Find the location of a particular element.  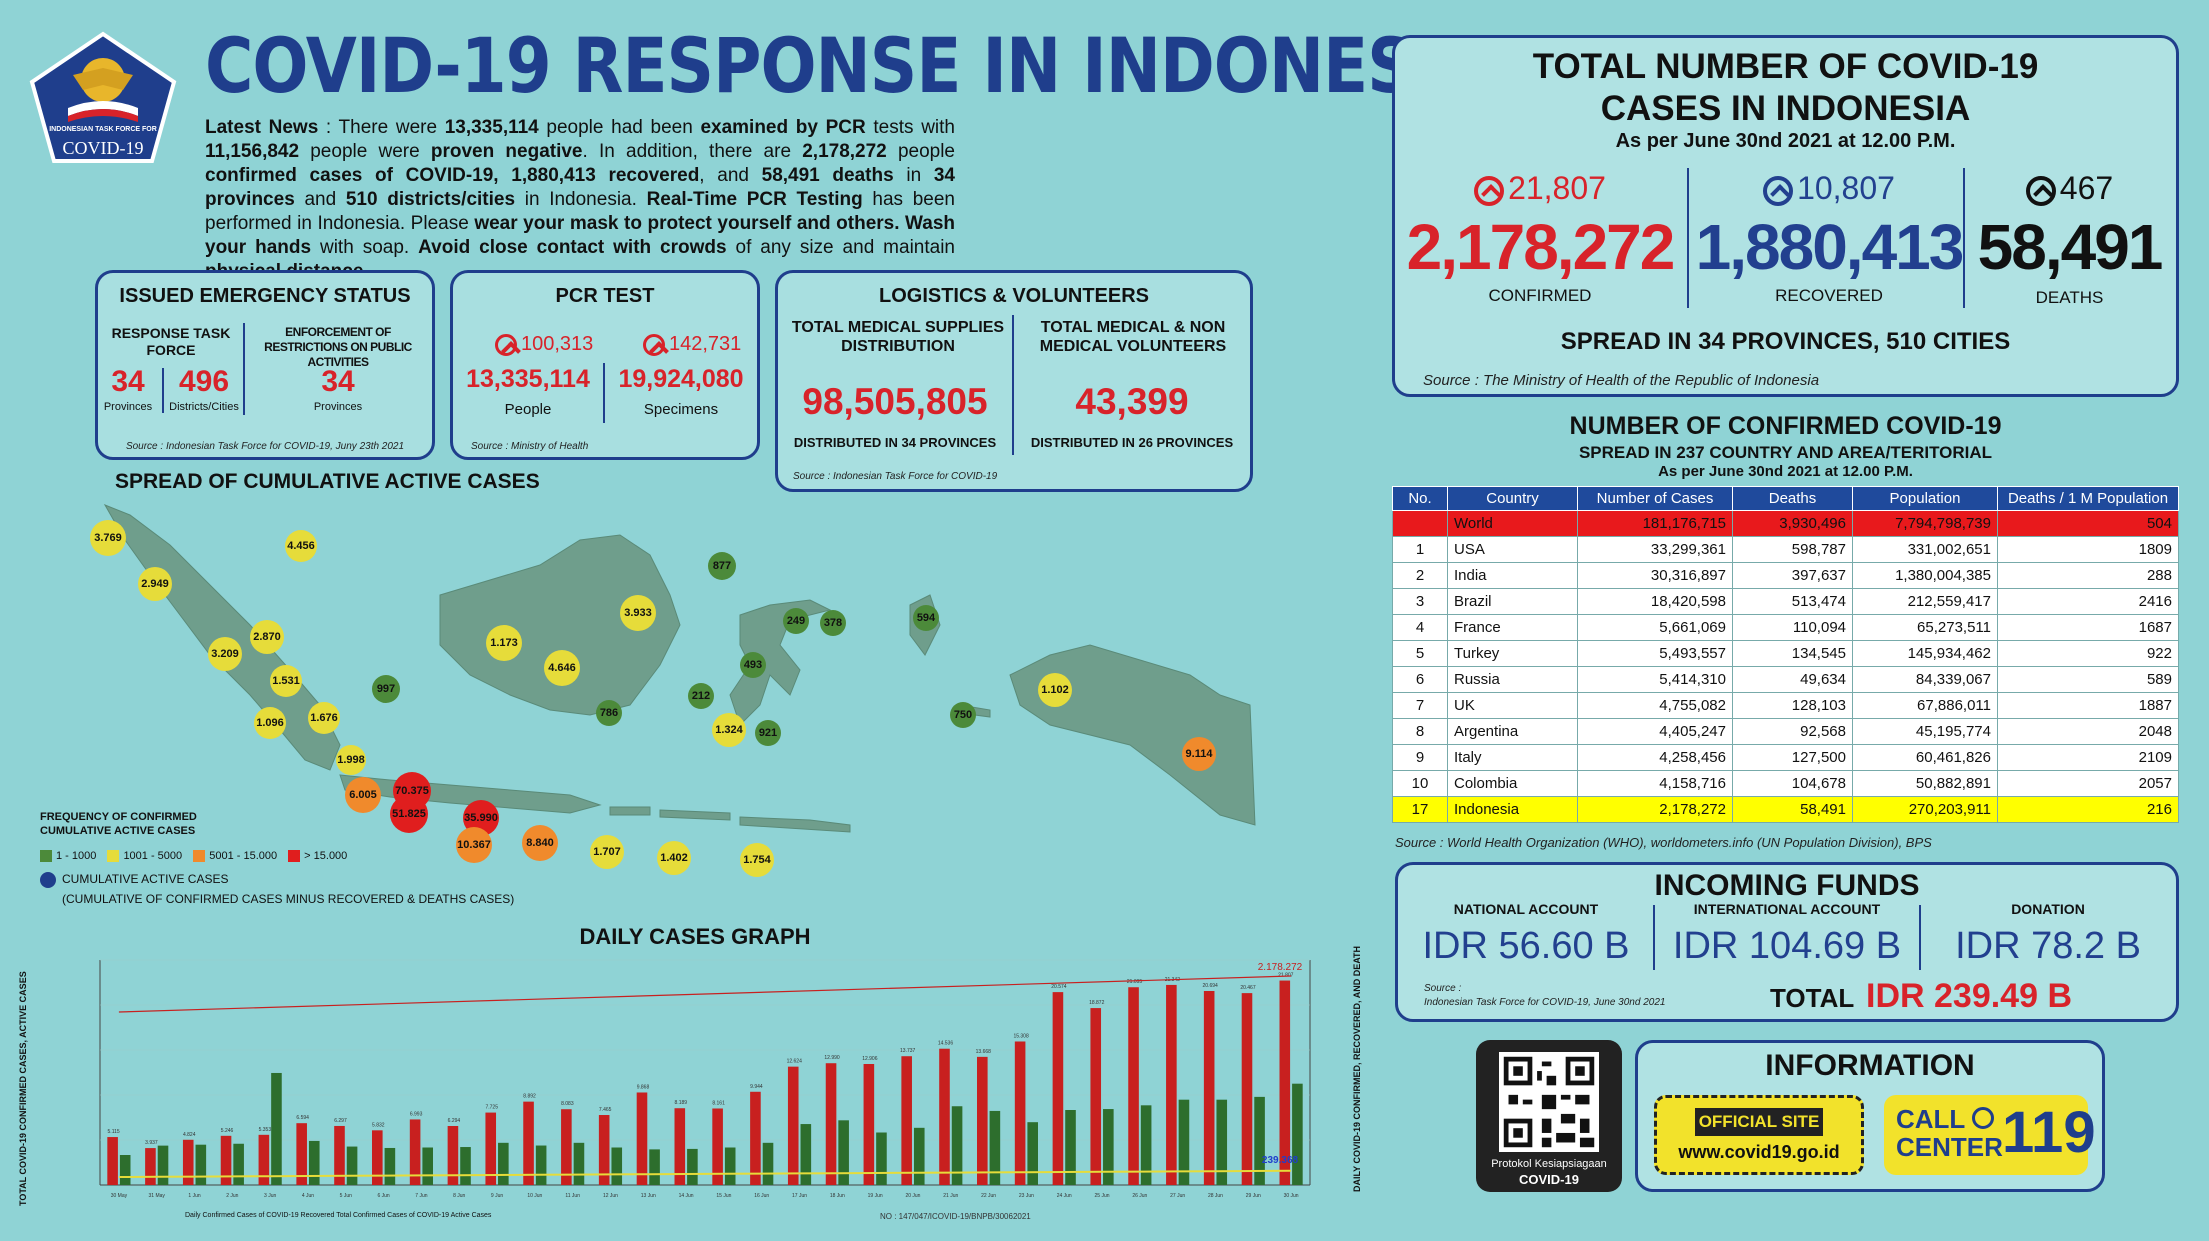

bar-label: 18.872 is located at coordinates (1097, 1003).